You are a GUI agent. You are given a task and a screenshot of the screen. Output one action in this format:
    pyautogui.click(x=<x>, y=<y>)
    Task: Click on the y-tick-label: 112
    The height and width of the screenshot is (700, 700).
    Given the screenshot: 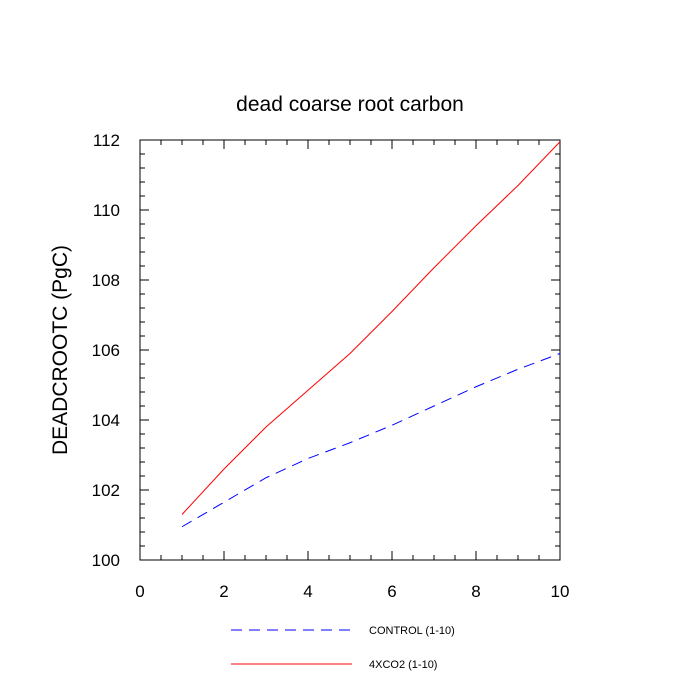 What is the action you would take?
    pyautogui.click(x=106, y=140)
    